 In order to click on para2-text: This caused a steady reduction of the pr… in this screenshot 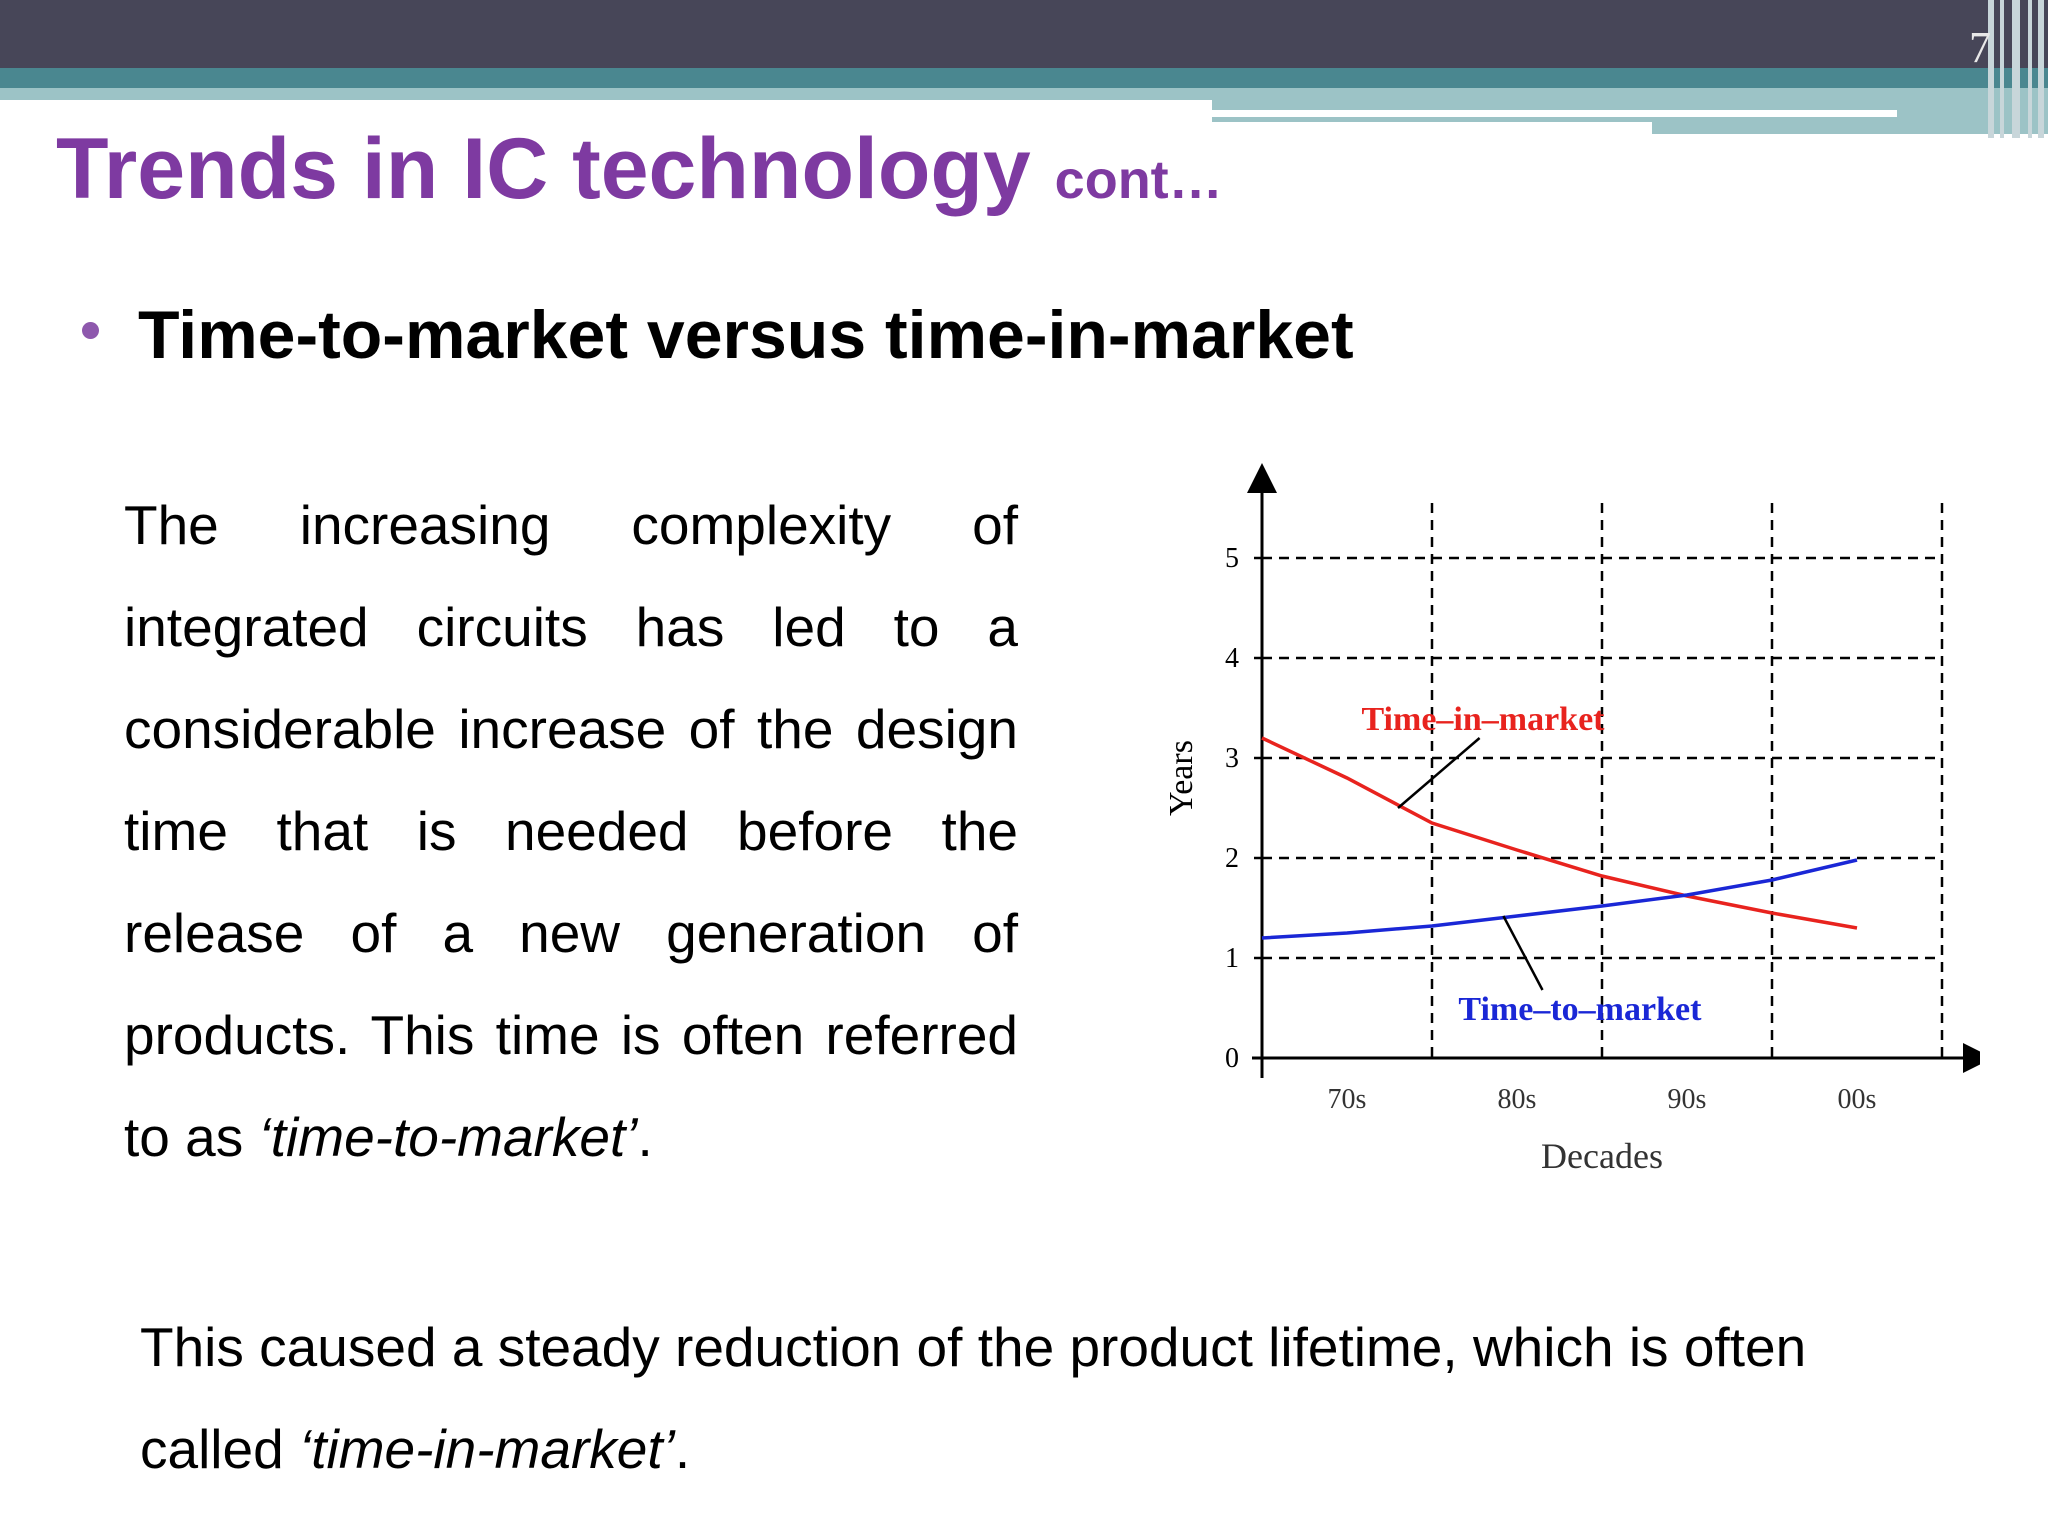, I will do `click(973, 1398)`.